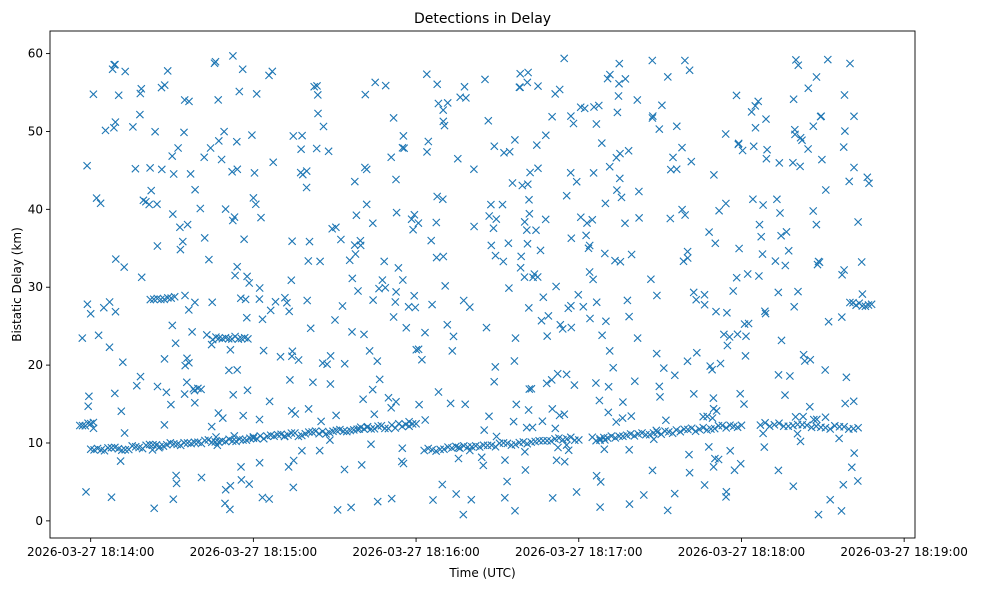 Image resolution: width=989 pixels, height=590 pixels. I want to click on y-tick-label: 50, so click(35, 131).